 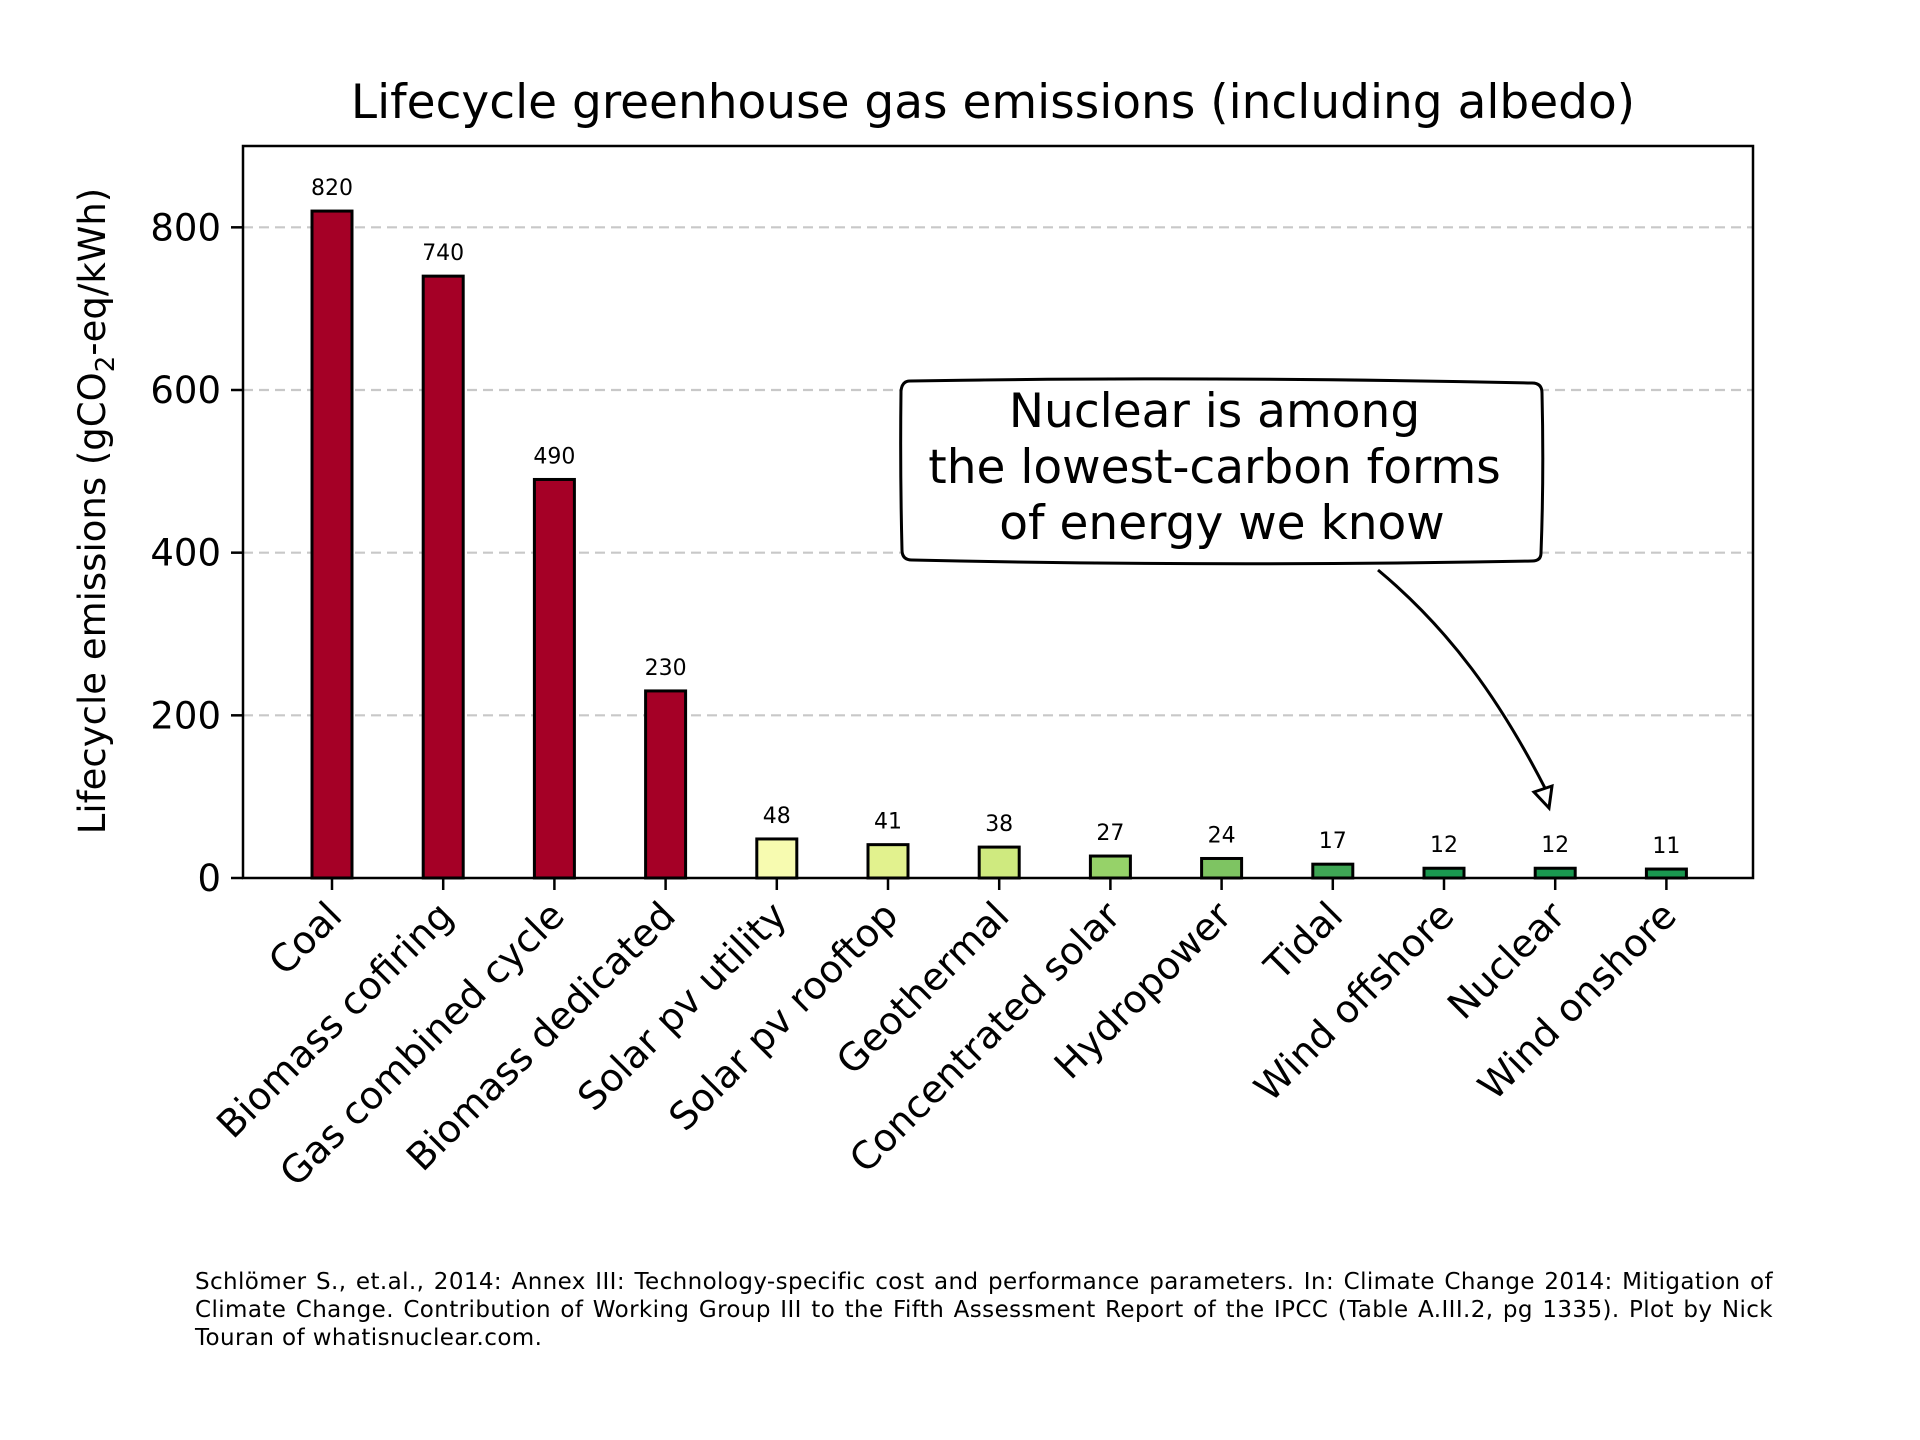 I want to click on y-axis-label: Lifecycle emissions (gCO2-eq/kWh), so click(x=96, y=511).